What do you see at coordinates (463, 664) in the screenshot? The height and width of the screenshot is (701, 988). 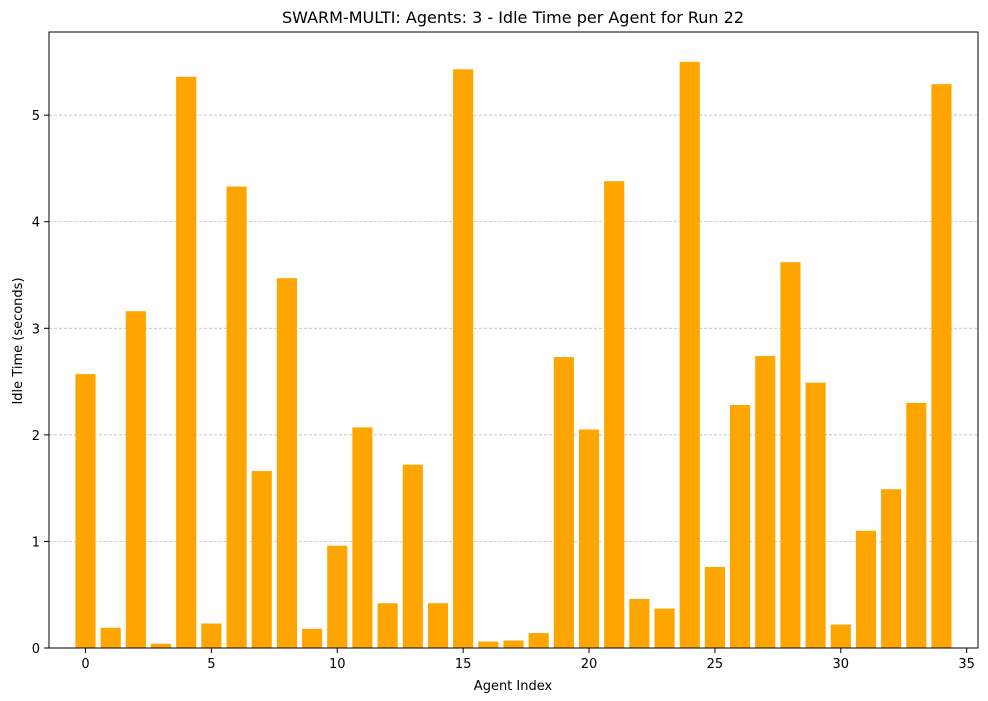 I see `x-tick-label: 15` at bounding box center [463, 664].